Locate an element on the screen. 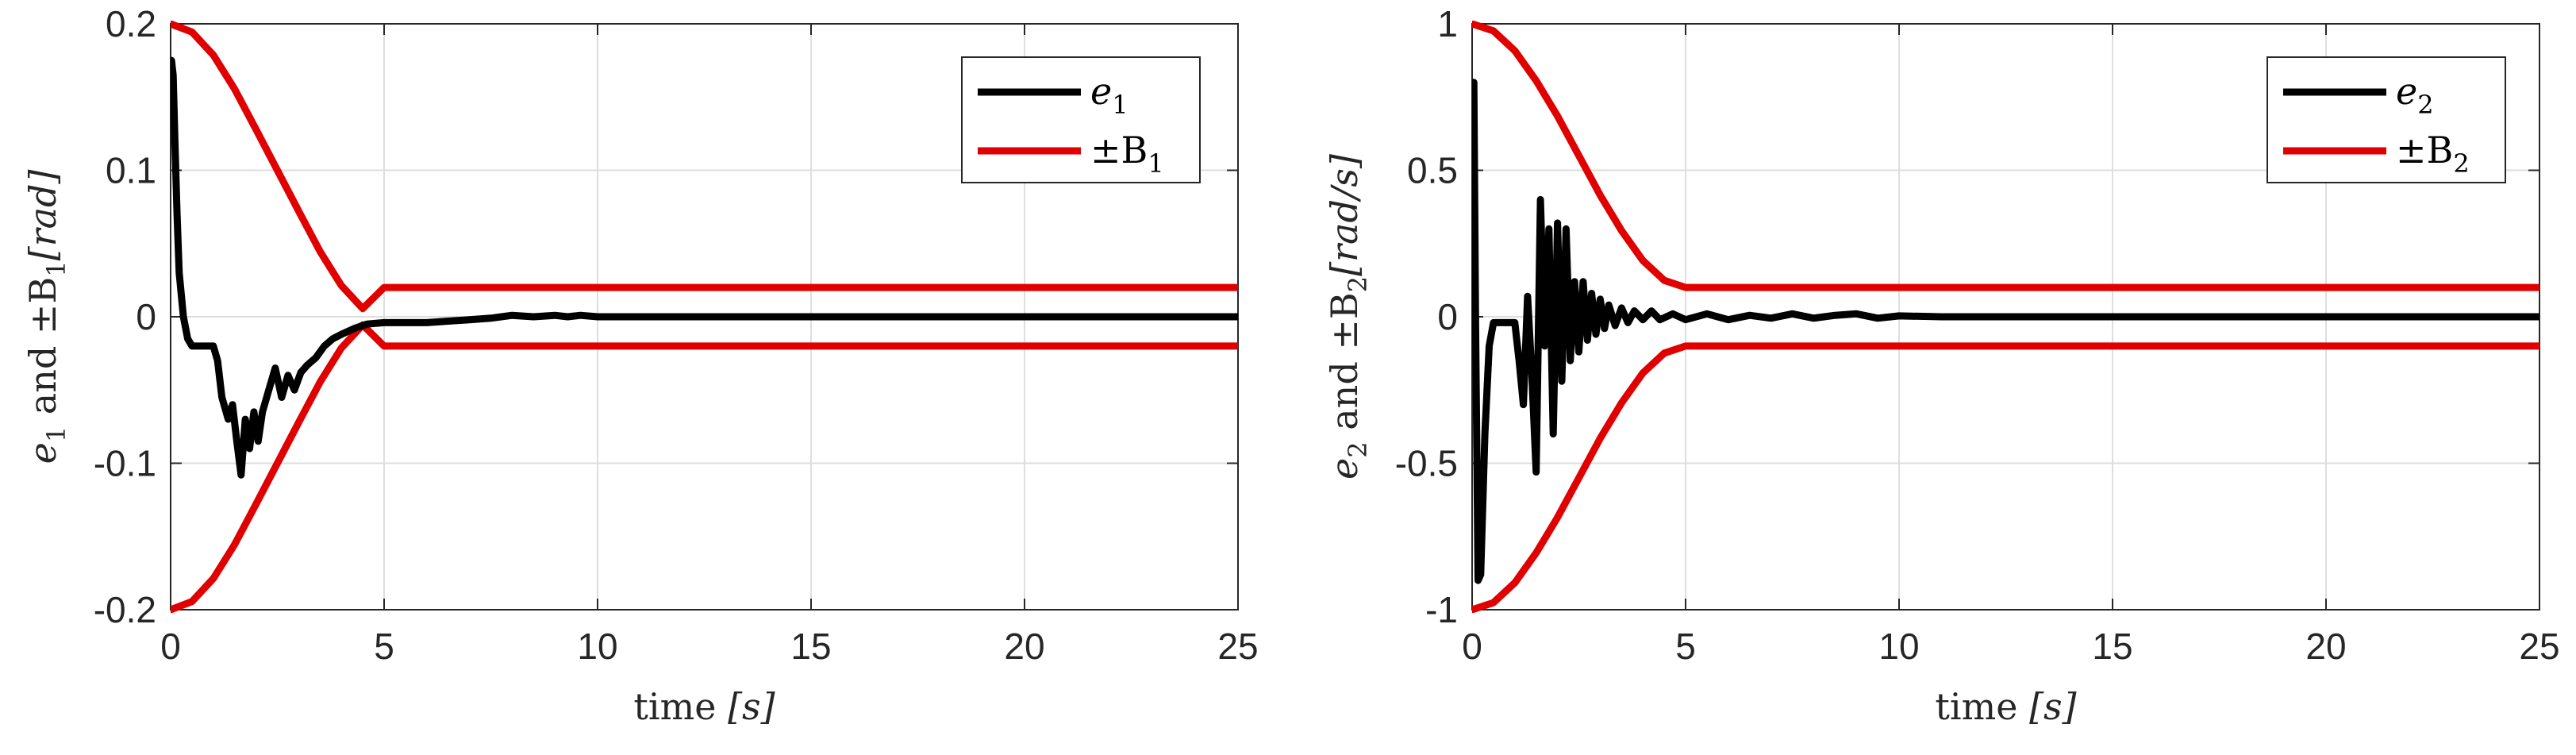  y-tick-label: 0.5 is located at coordinates (1432, 170).